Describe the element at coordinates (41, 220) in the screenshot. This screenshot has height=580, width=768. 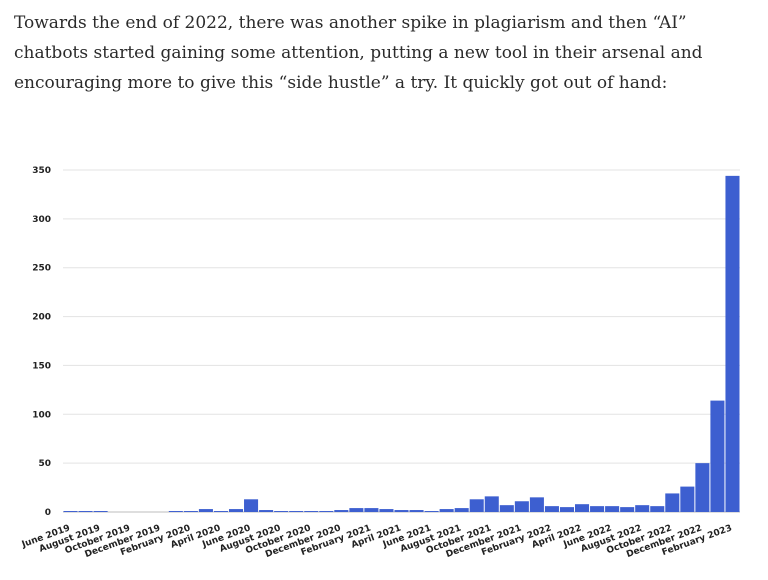
I see `y-tick-label: 300` at that location.